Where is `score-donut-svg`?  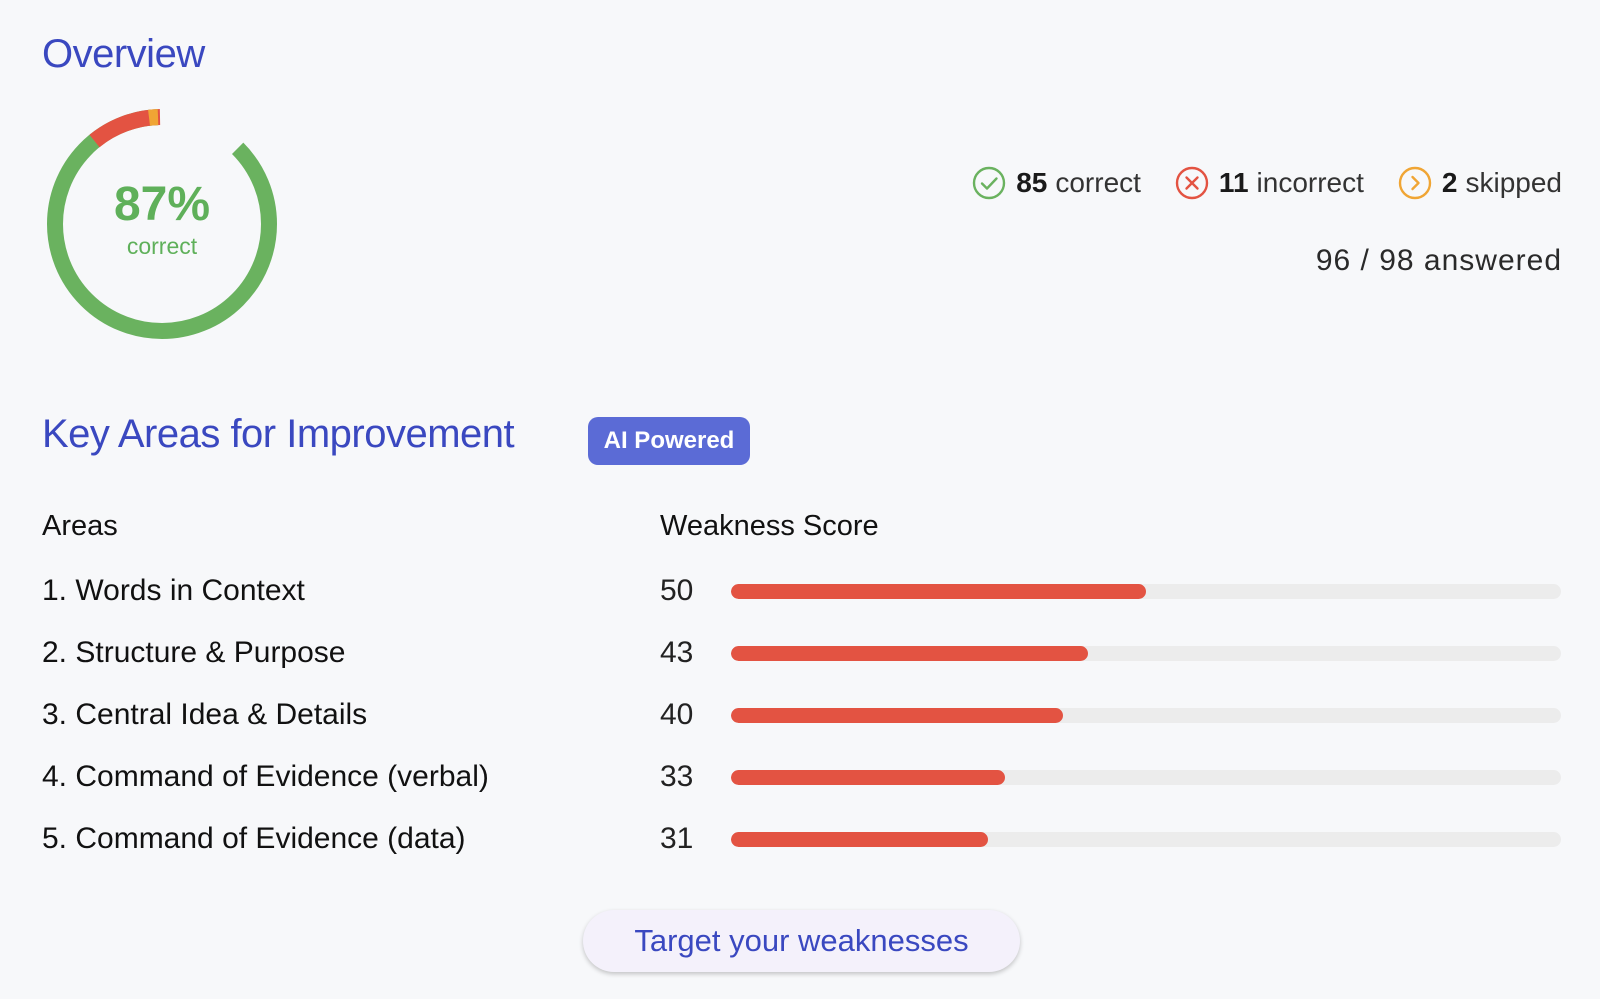
score-donut-svg is located at coordinates (162, 224).